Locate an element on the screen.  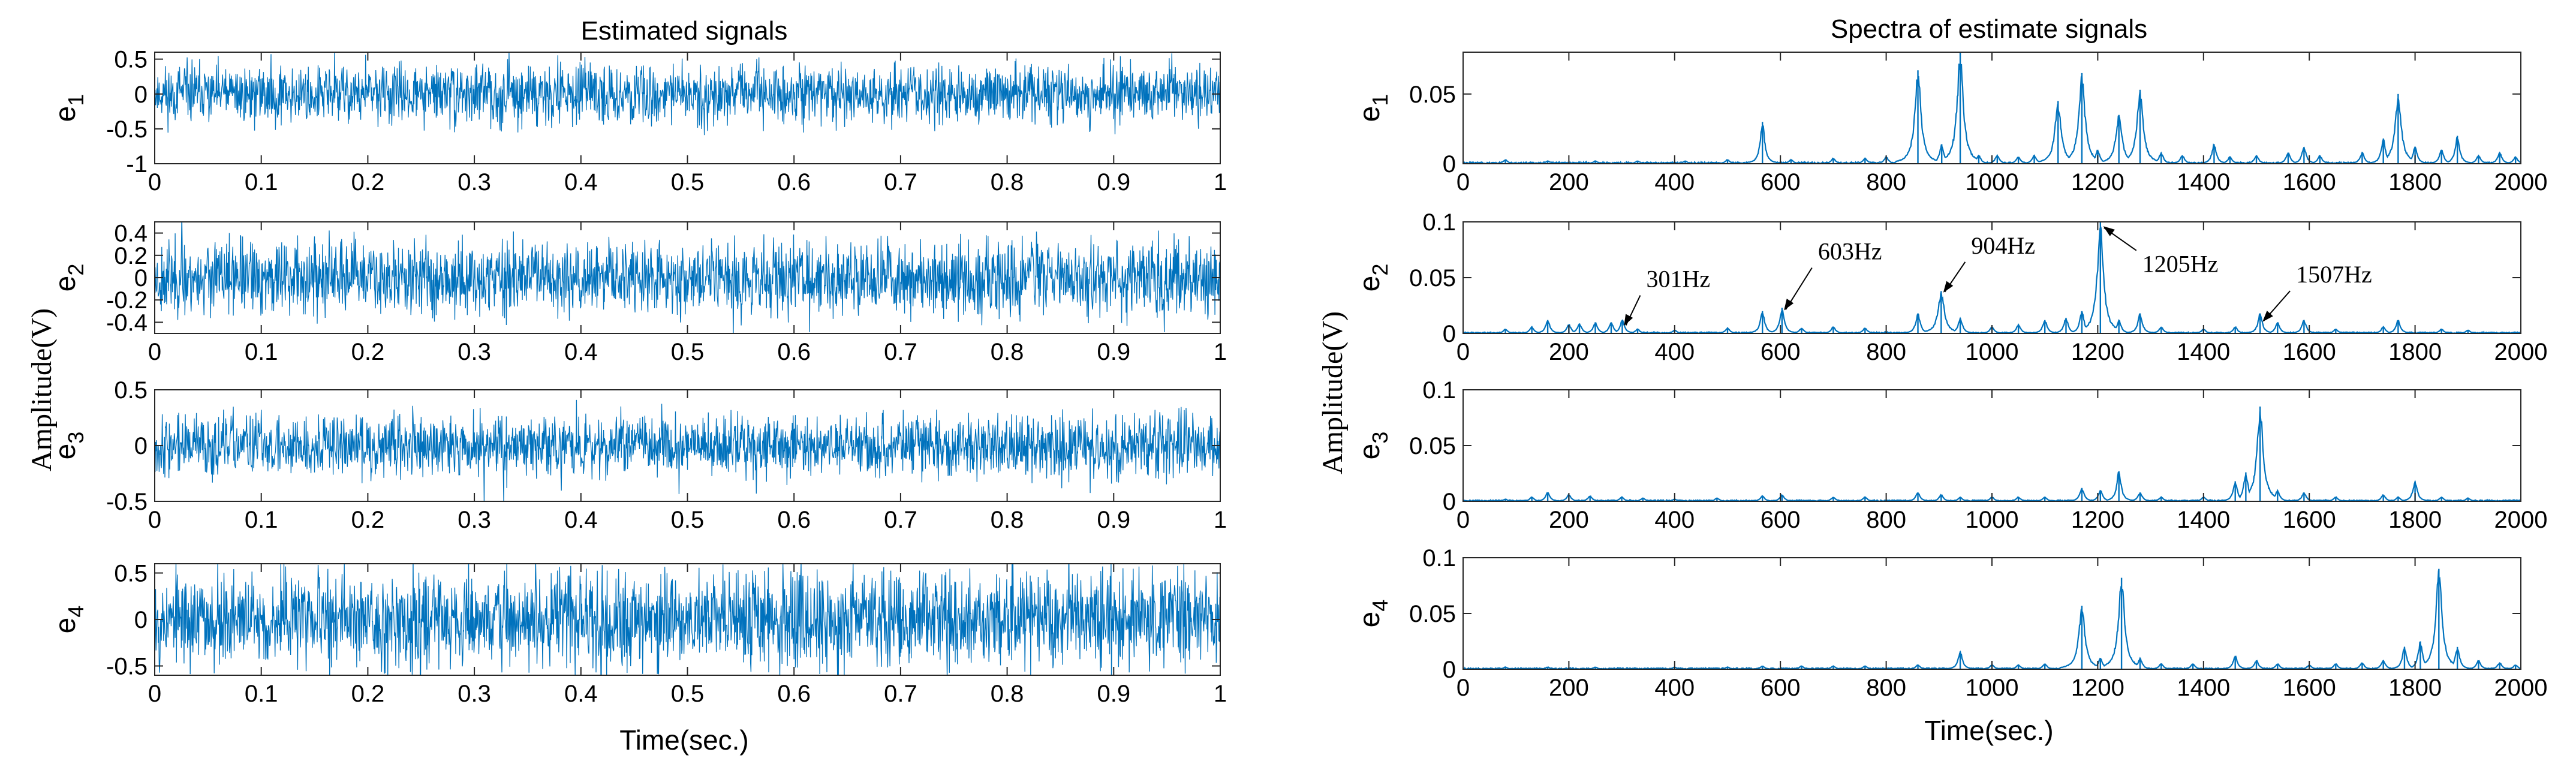
xtick-label-left-e2-8: 0.8 is located at coordinates (1007, 352).